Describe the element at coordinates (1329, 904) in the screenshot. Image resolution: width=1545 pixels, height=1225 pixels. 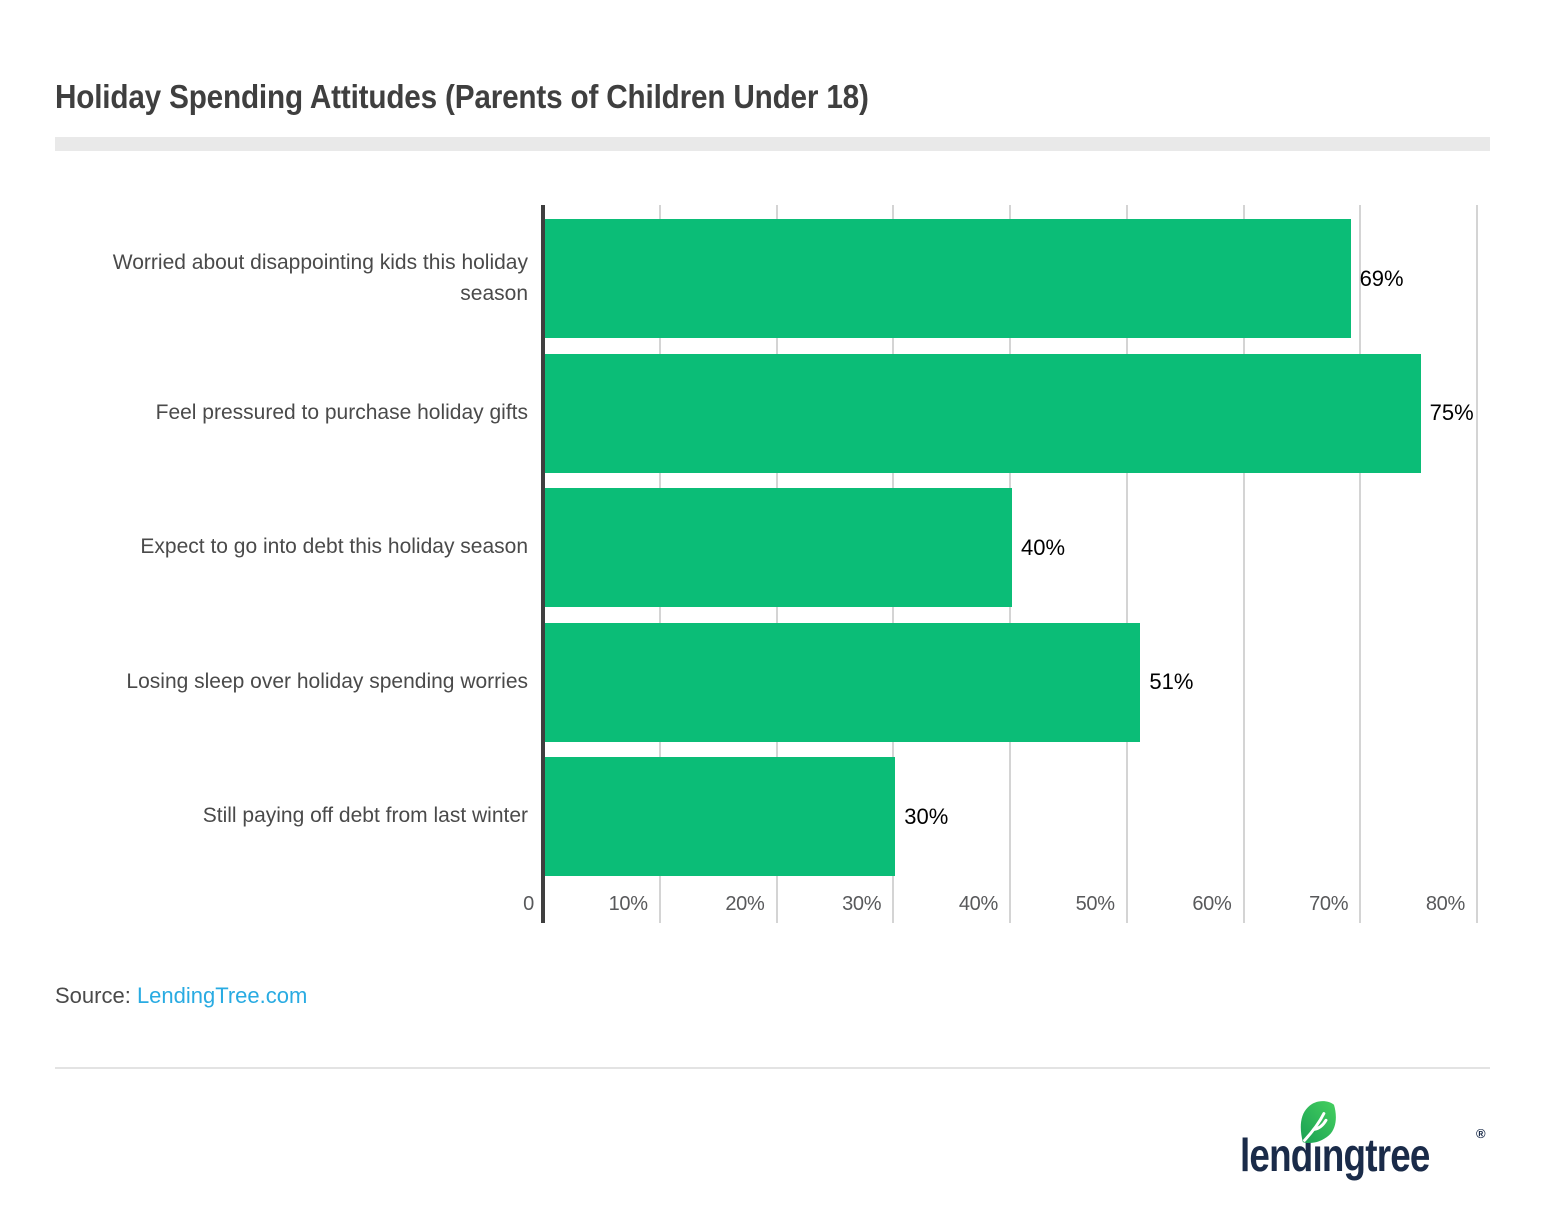
I see `x-tick-label: 70%` at that location.